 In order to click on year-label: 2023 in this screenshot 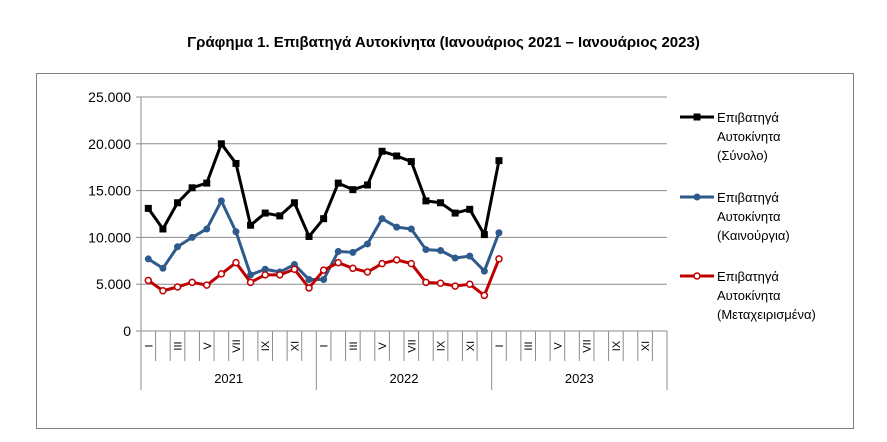, I will do `click(579, 378)`.